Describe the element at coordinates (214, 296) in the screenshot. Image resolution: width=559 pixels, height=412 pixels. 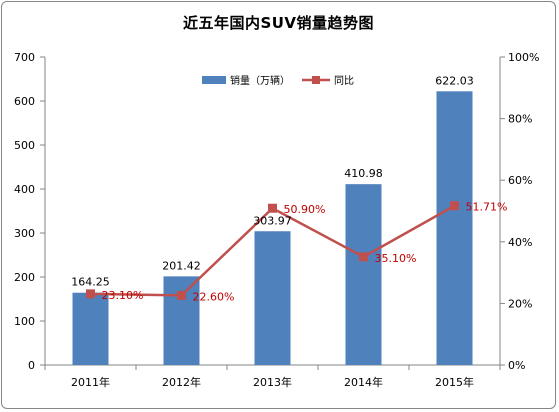
I see `line-data-label: 22.60%` at that location.